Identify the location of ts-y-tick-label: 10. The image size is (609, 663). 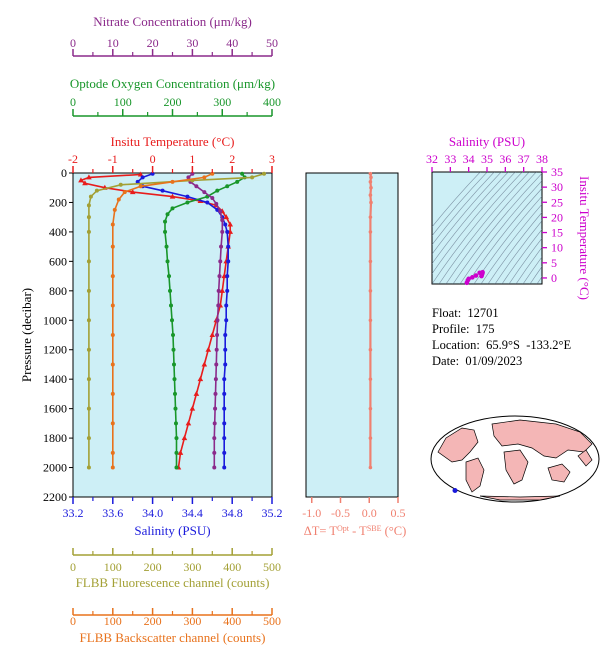
(557, 248).